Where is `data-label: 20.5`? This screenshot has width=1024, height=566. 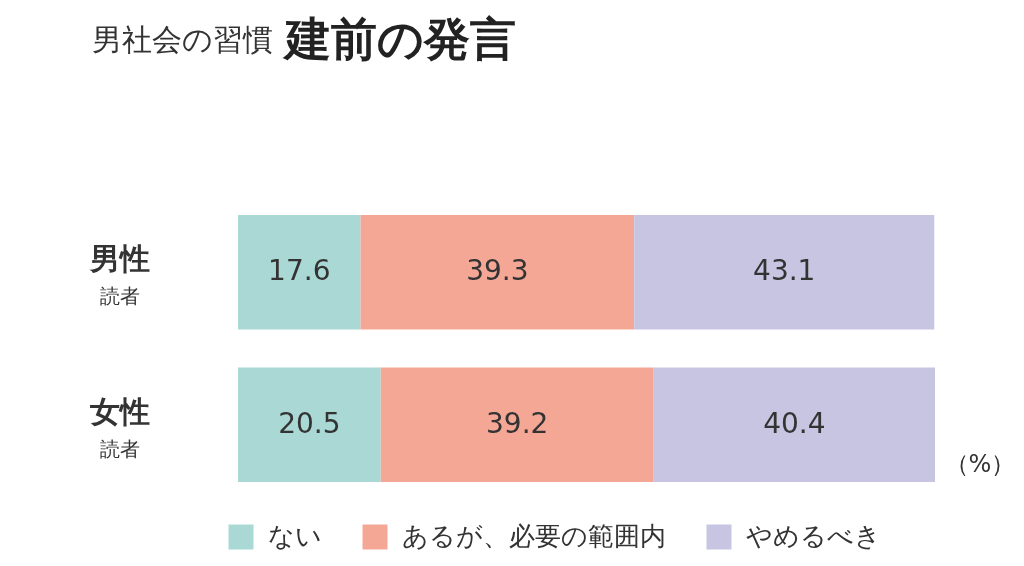
data-label: 20.5 is located at coordinates (309, 423).